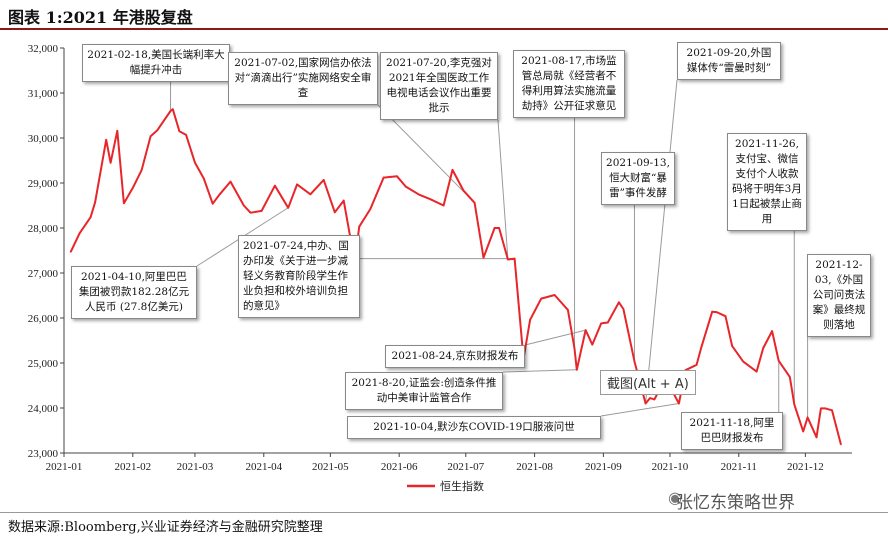  I want to click on annotation-0820: 2021-8-20,证监会:创造条件推动中美审计监管合作, so click(424, 391).